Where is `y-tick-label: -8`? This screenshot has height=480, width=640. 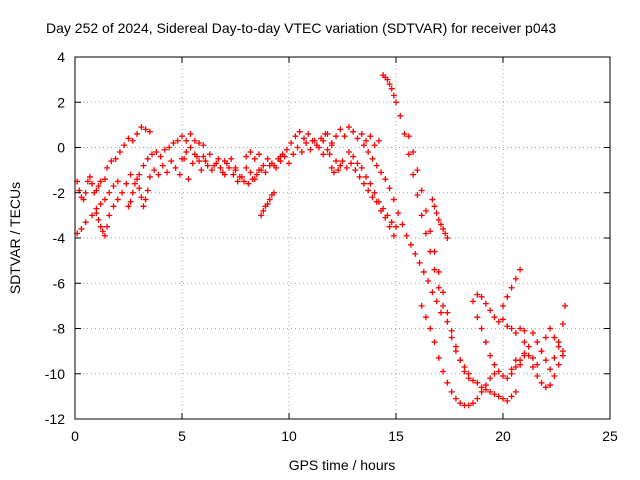 y-tick-label: -8 is located at coordinates (59, 329).